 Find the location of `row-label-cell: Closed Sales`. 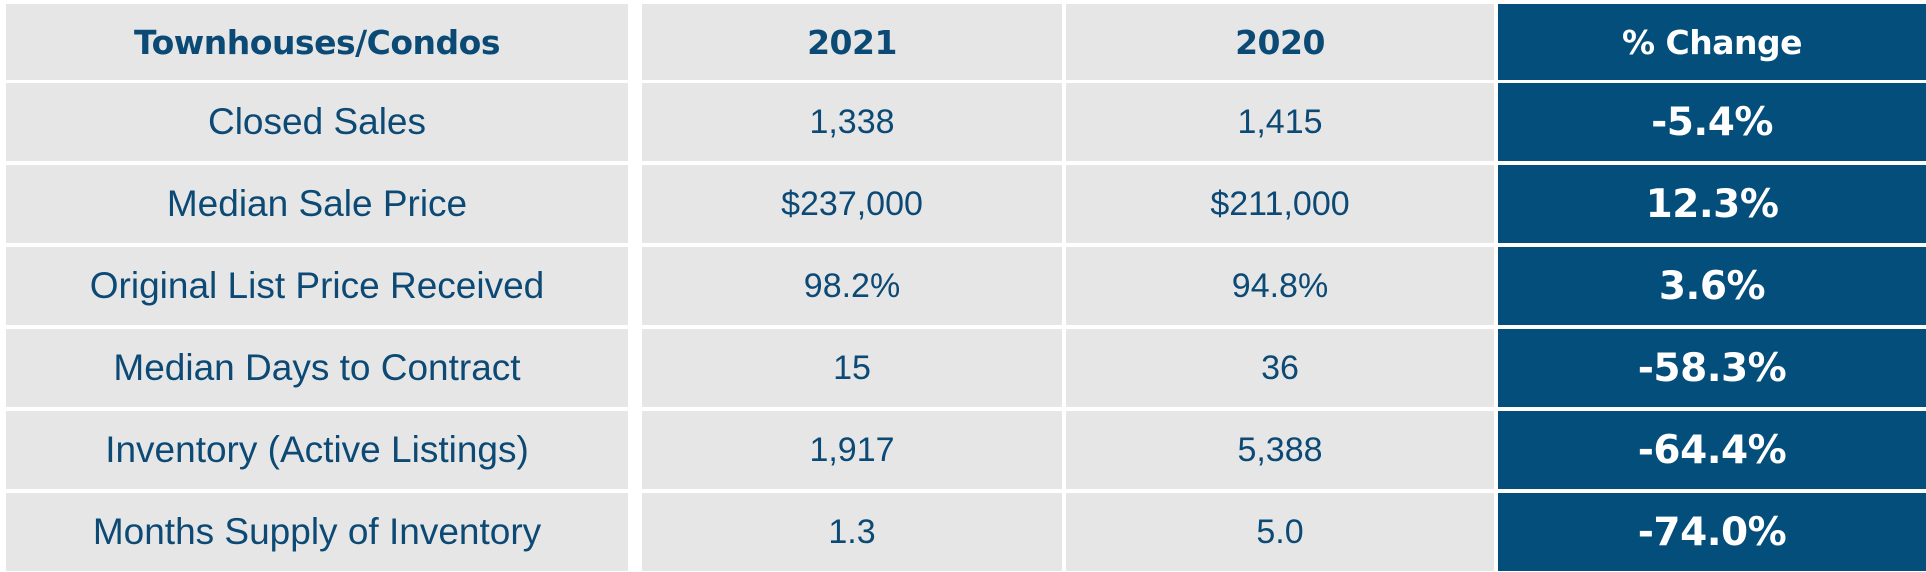

row-label-cell: Closed Sales is located at coordinates (317, 122).